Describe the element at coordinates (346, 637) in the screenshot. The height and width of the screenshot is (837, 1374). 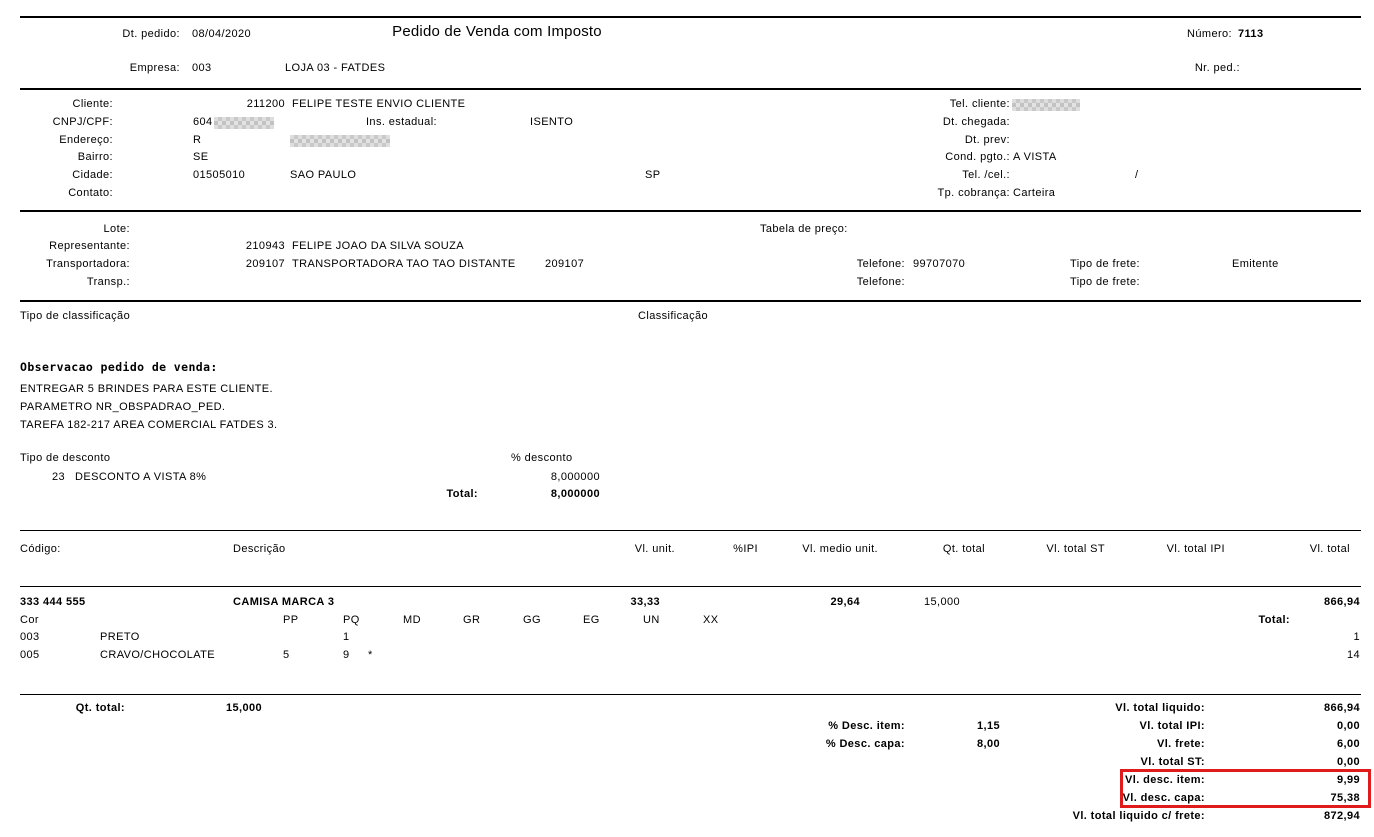
I see `grade-row-pq-qty: 1` at that location.